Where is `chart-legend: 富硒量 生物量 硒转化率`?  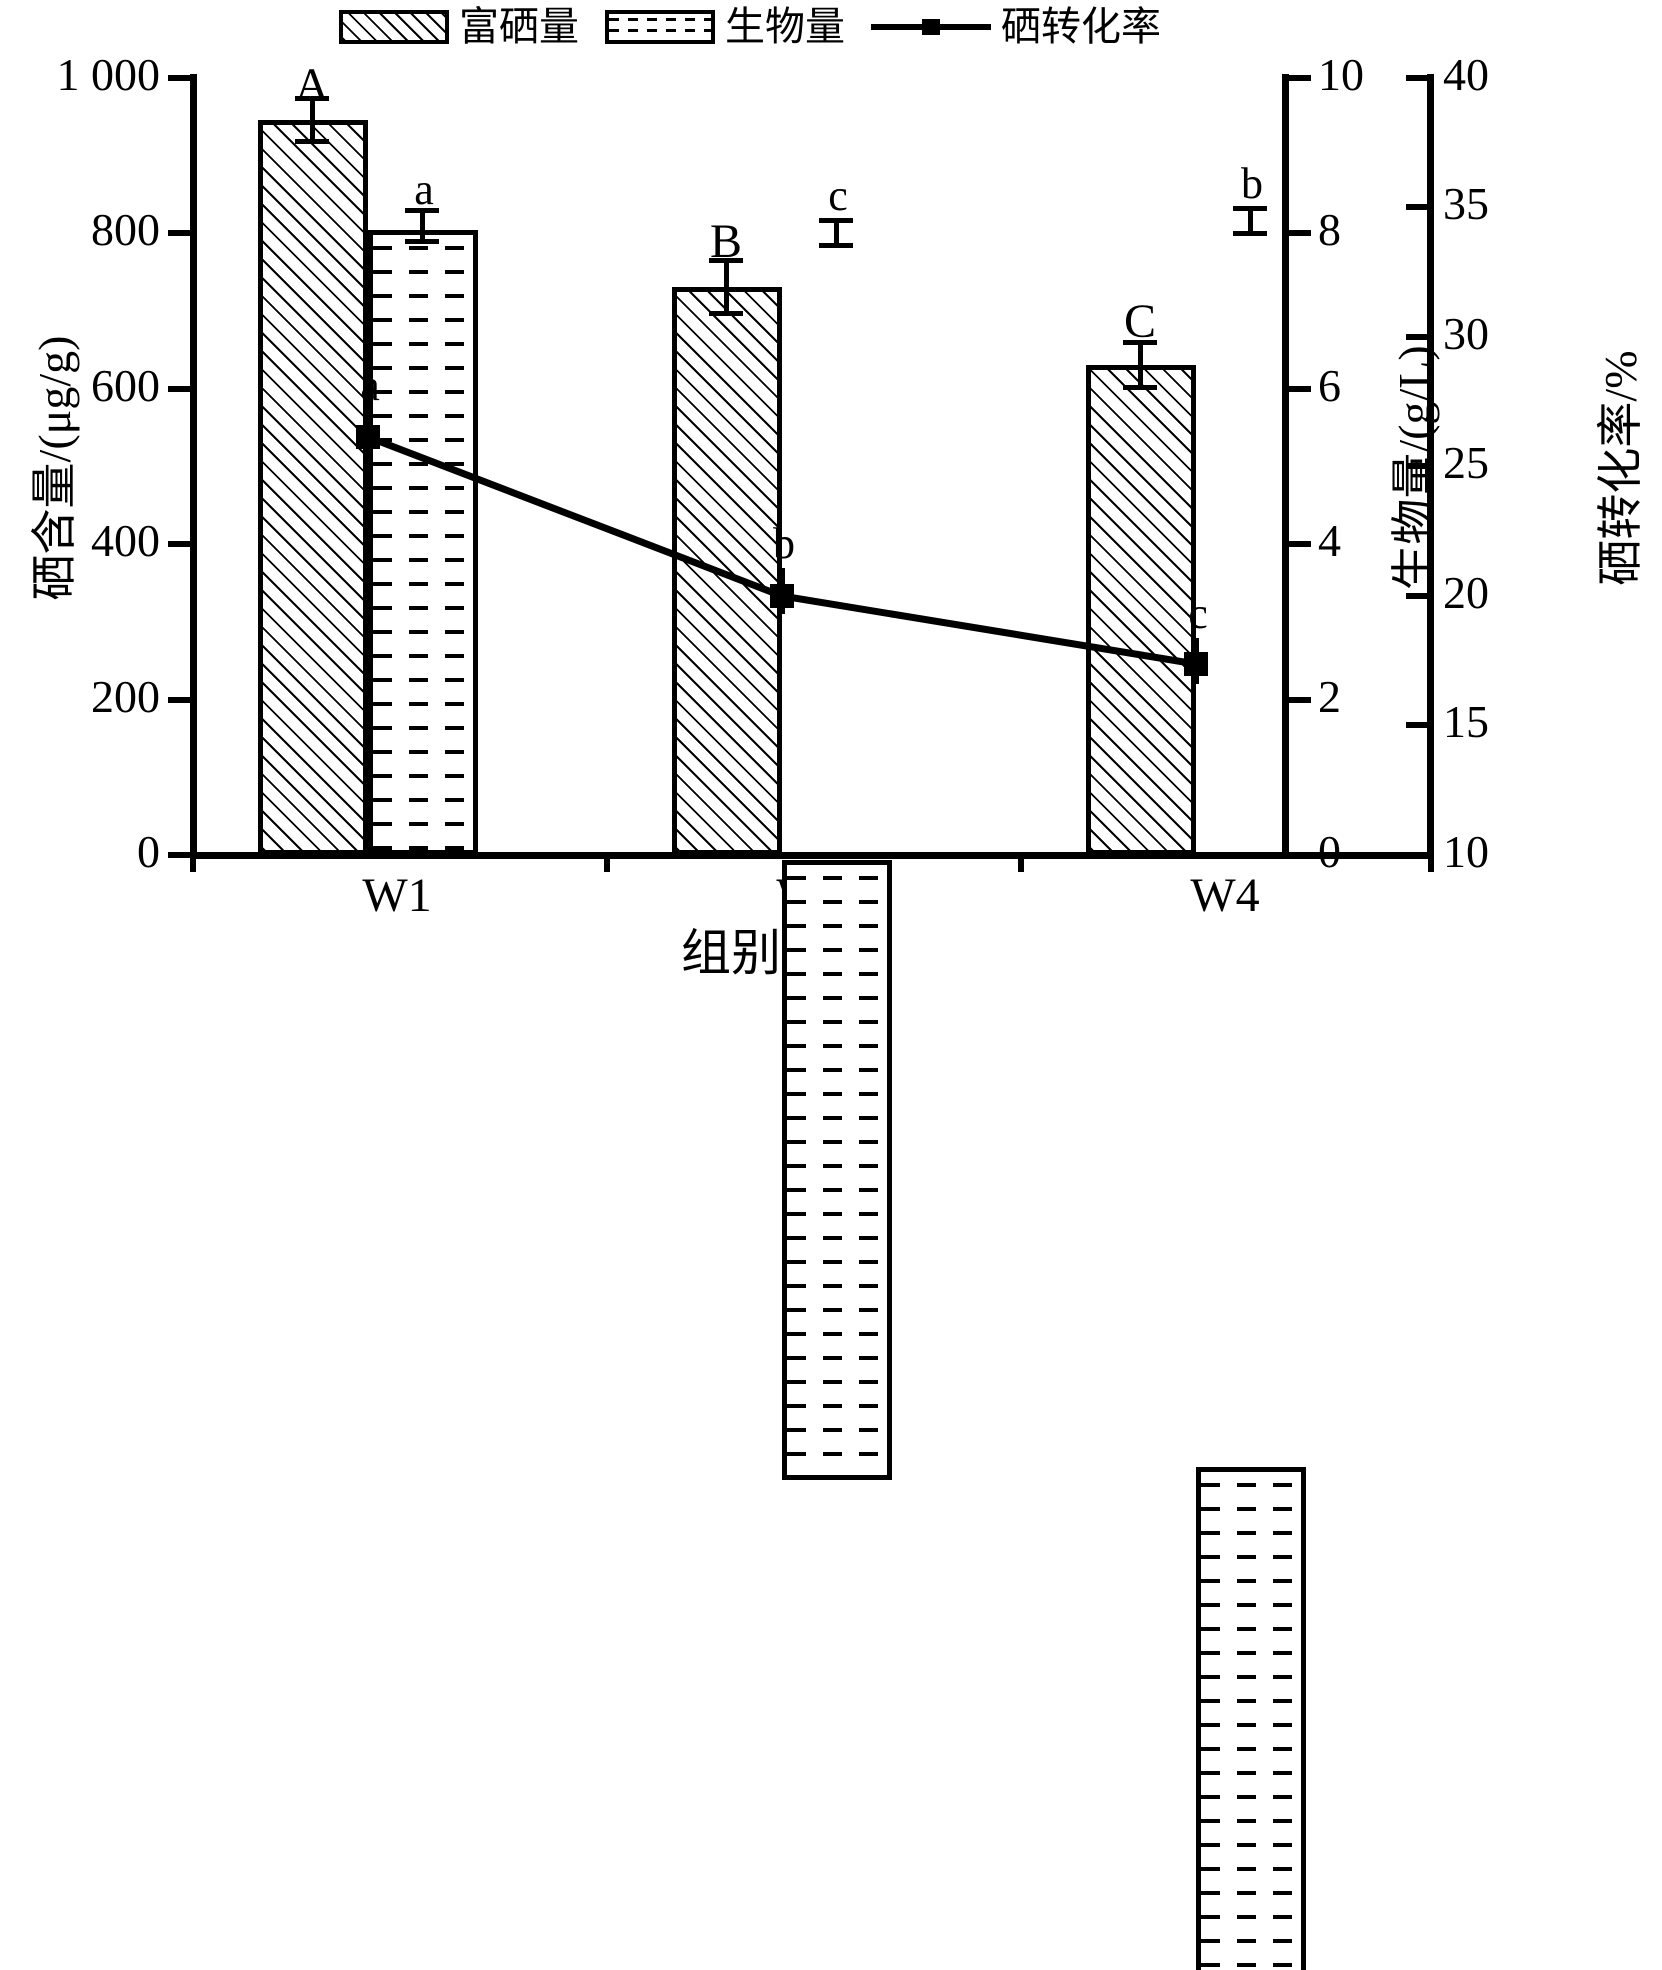
chart-legend: 富硒量 生物量 硒转化率 is located at coordinates (750, 27).